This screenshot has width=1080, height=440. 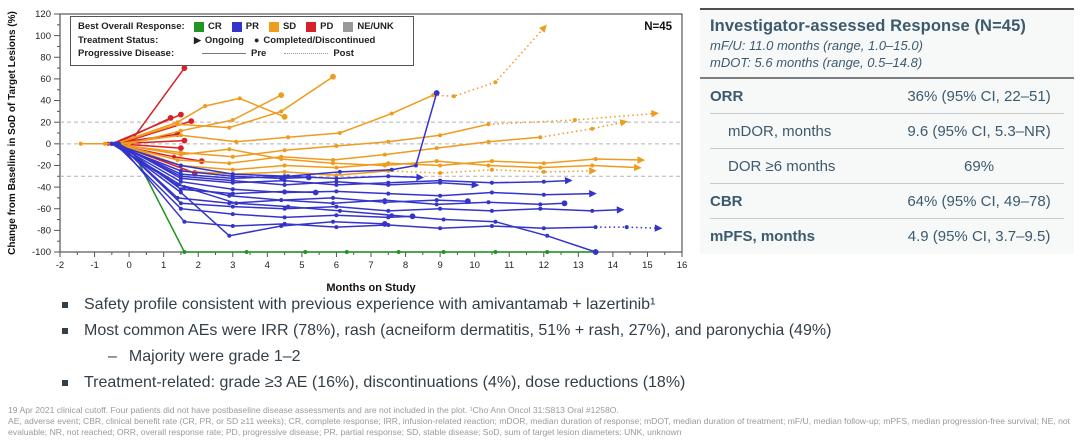 I want to click on row-label: CBR, so click(x=726, y=201).